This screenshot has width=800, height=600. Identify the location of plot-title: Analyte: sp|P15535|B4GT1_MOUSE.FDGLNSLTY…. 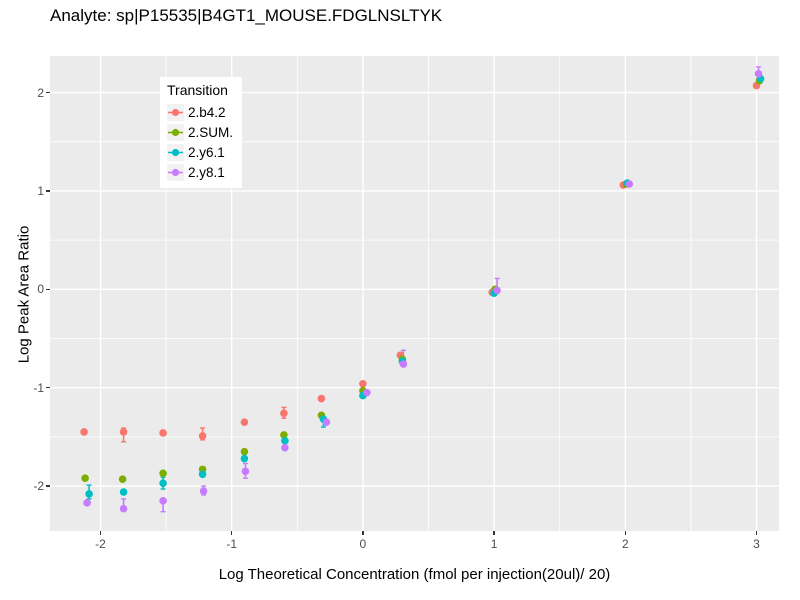
(246, 15).